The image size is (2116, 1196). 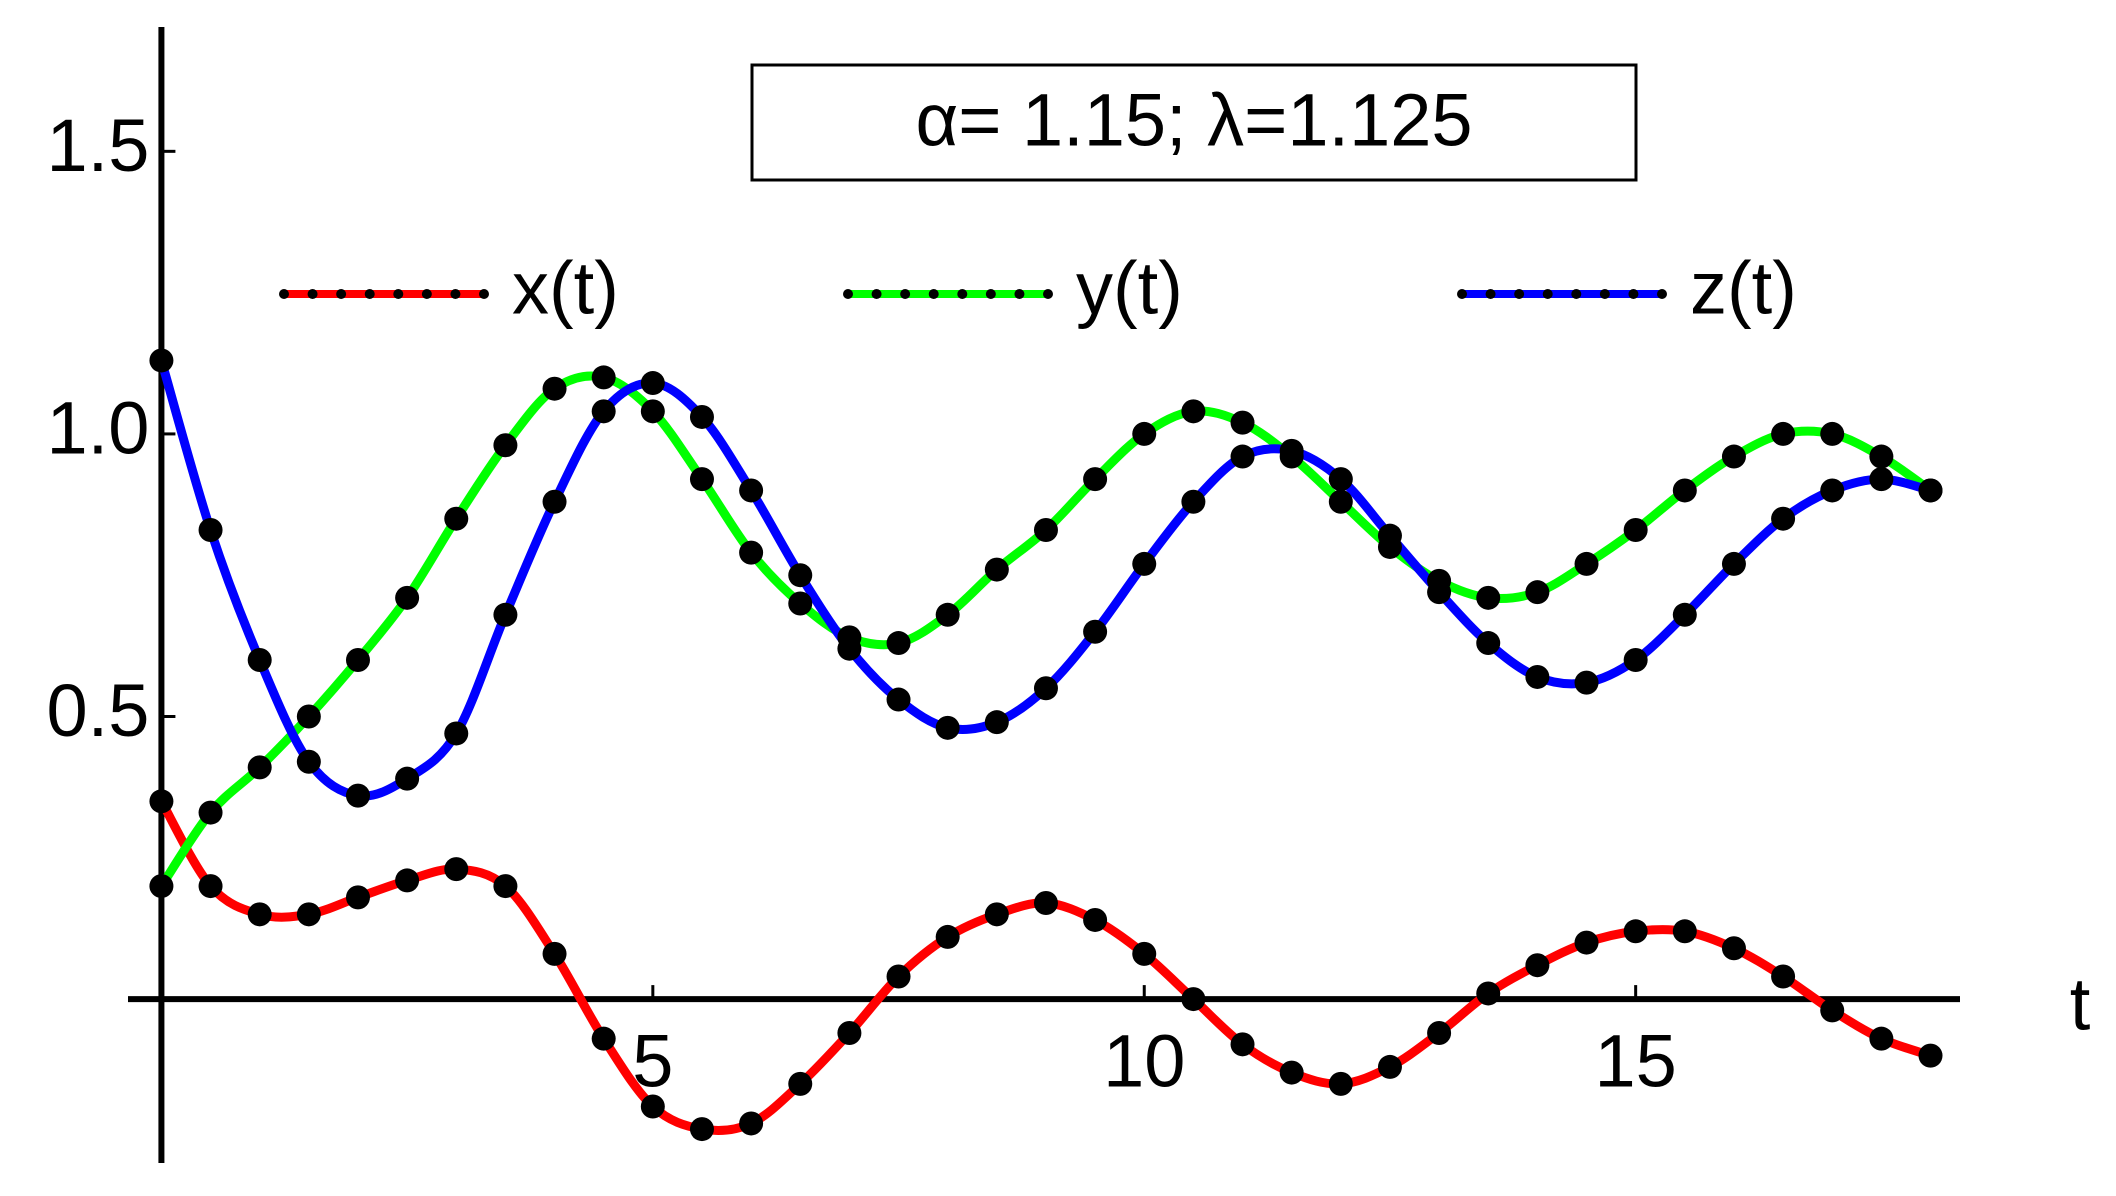 I want to click on legend-entry: y(t), so click(x=1013, y=288).